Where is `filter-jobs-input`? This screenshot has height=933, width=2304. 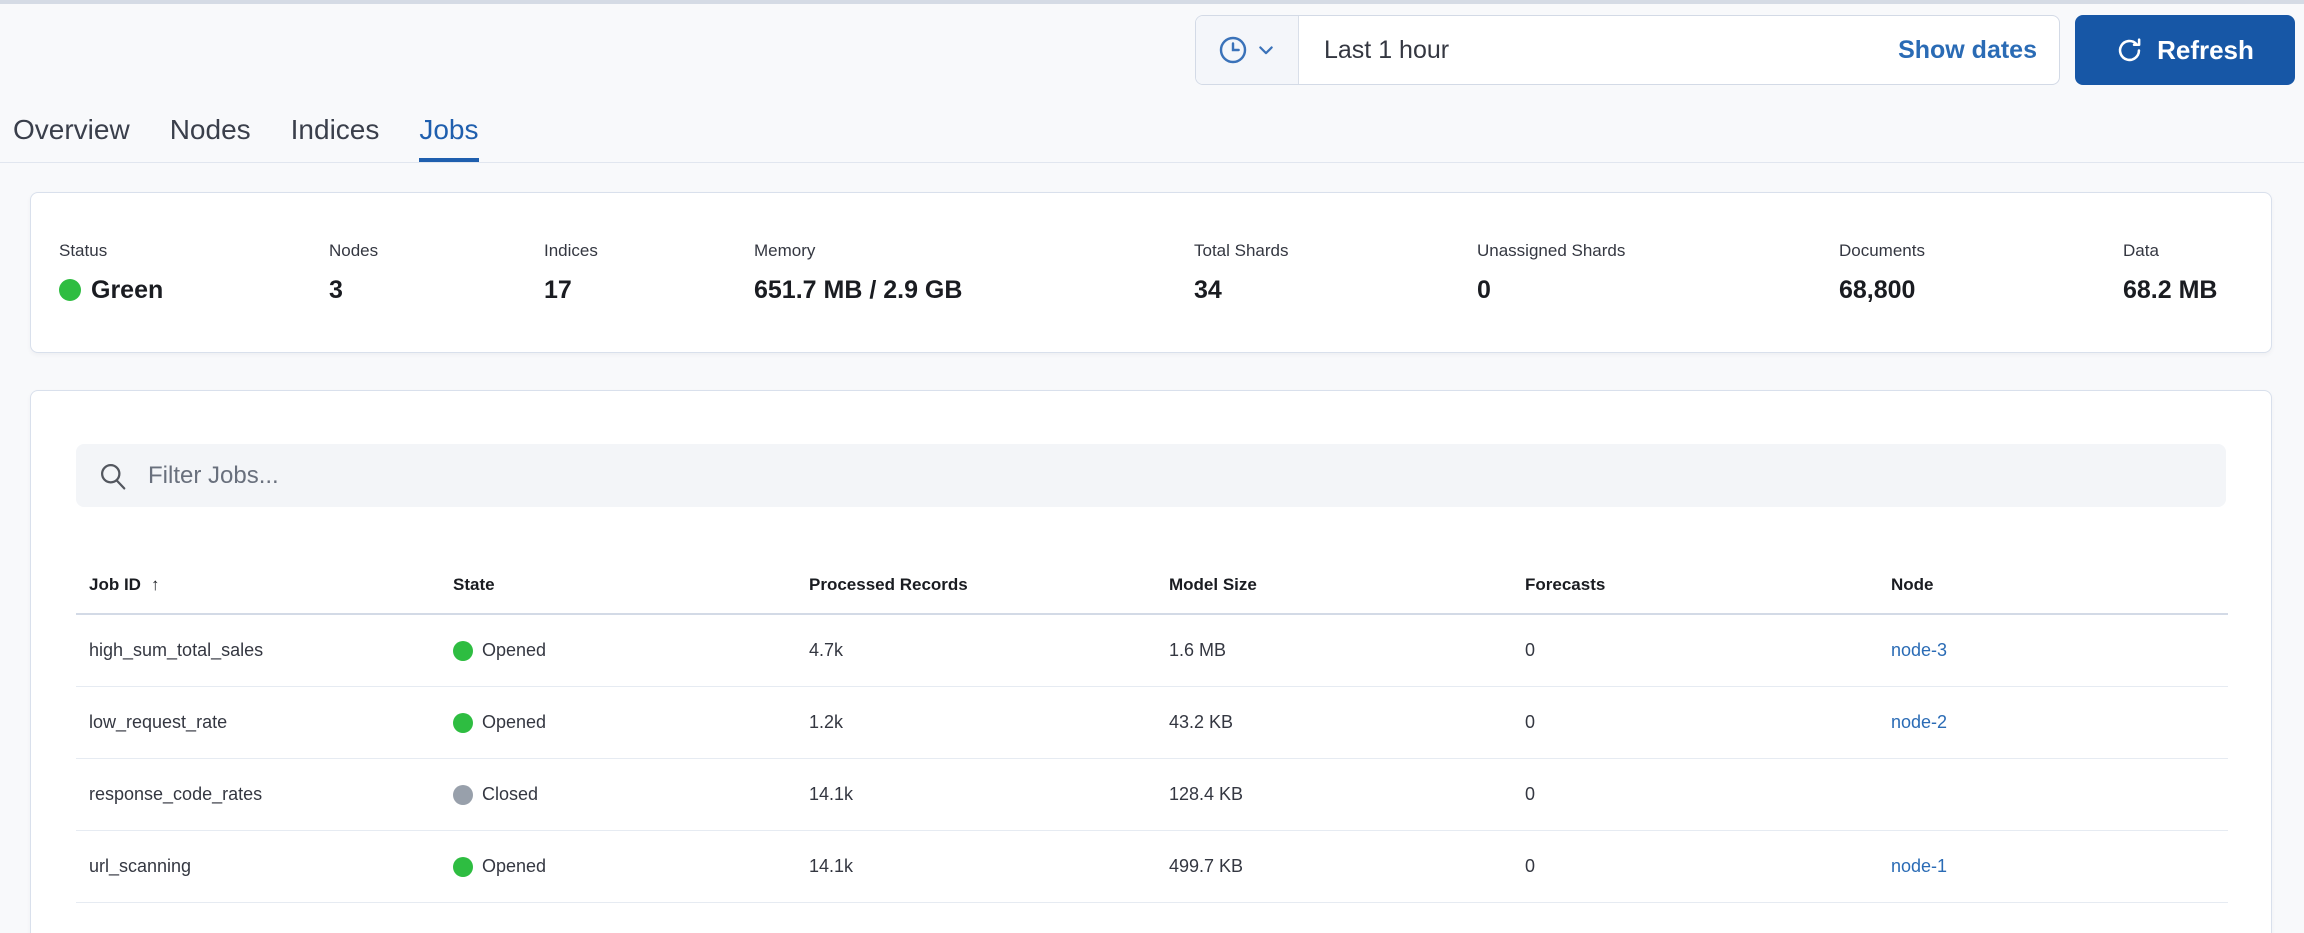 filter-jobs-input is located at coordinates (1175, 475).